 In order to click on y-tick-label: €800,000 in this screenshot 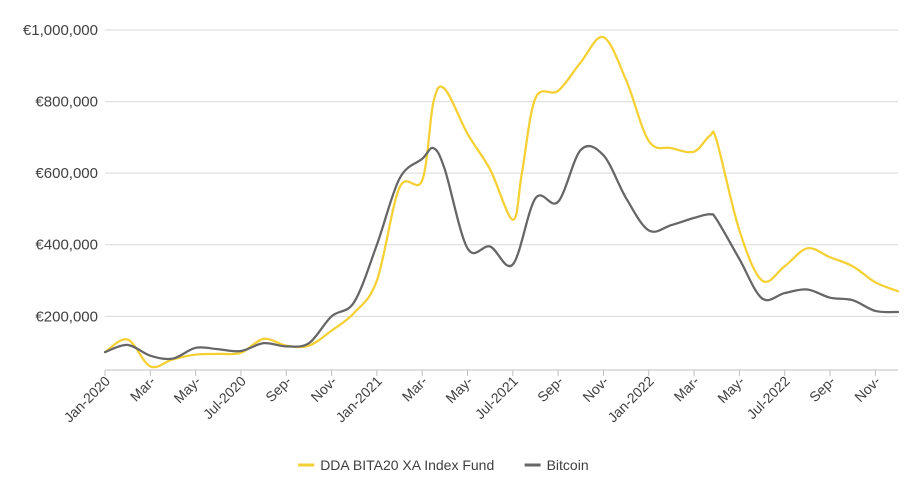, I will do `click(66, 102)`.